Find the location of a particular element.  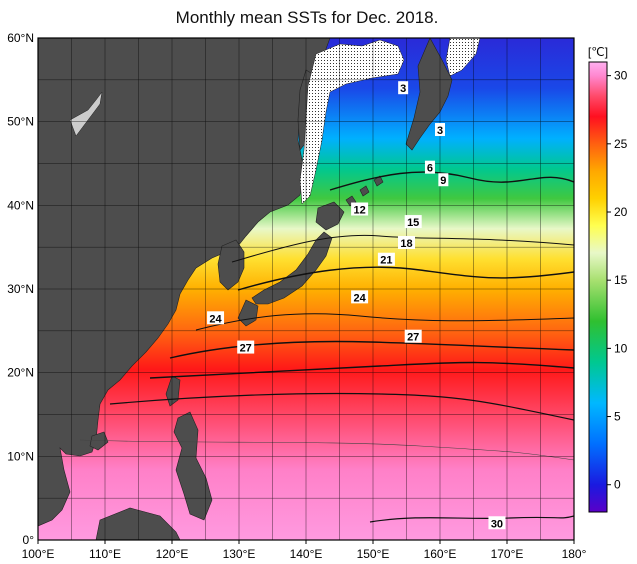

contour-label: 21 is located at coordinates (386, 261).